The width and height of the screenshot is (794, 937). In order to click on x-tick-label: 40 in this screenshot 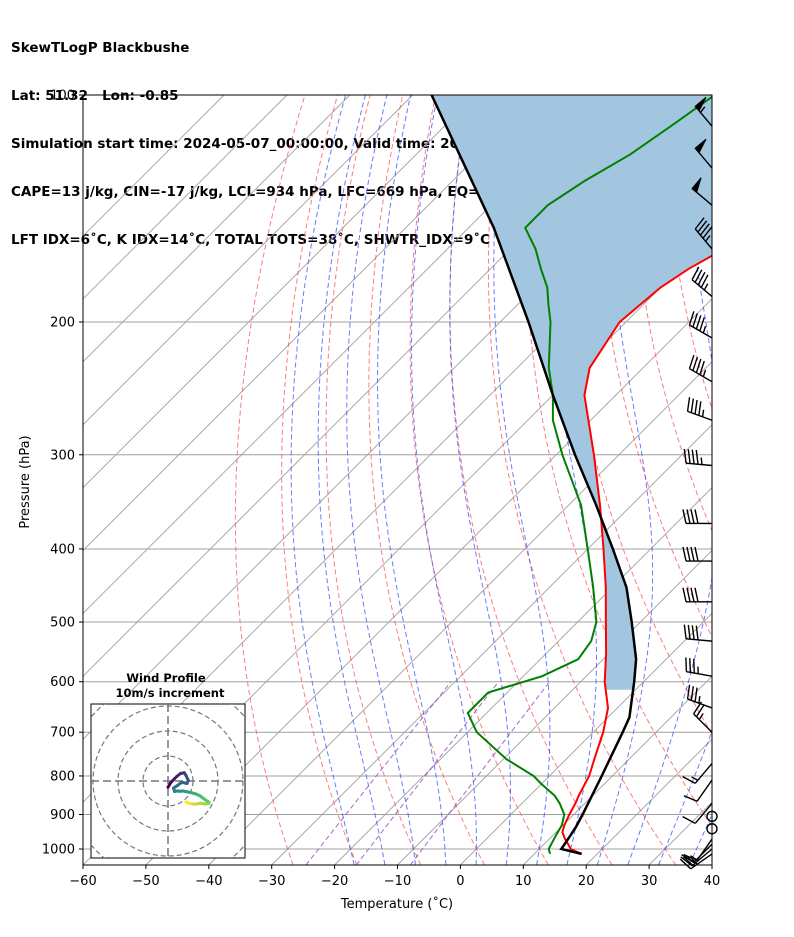, I will do `click(712, 881)`.